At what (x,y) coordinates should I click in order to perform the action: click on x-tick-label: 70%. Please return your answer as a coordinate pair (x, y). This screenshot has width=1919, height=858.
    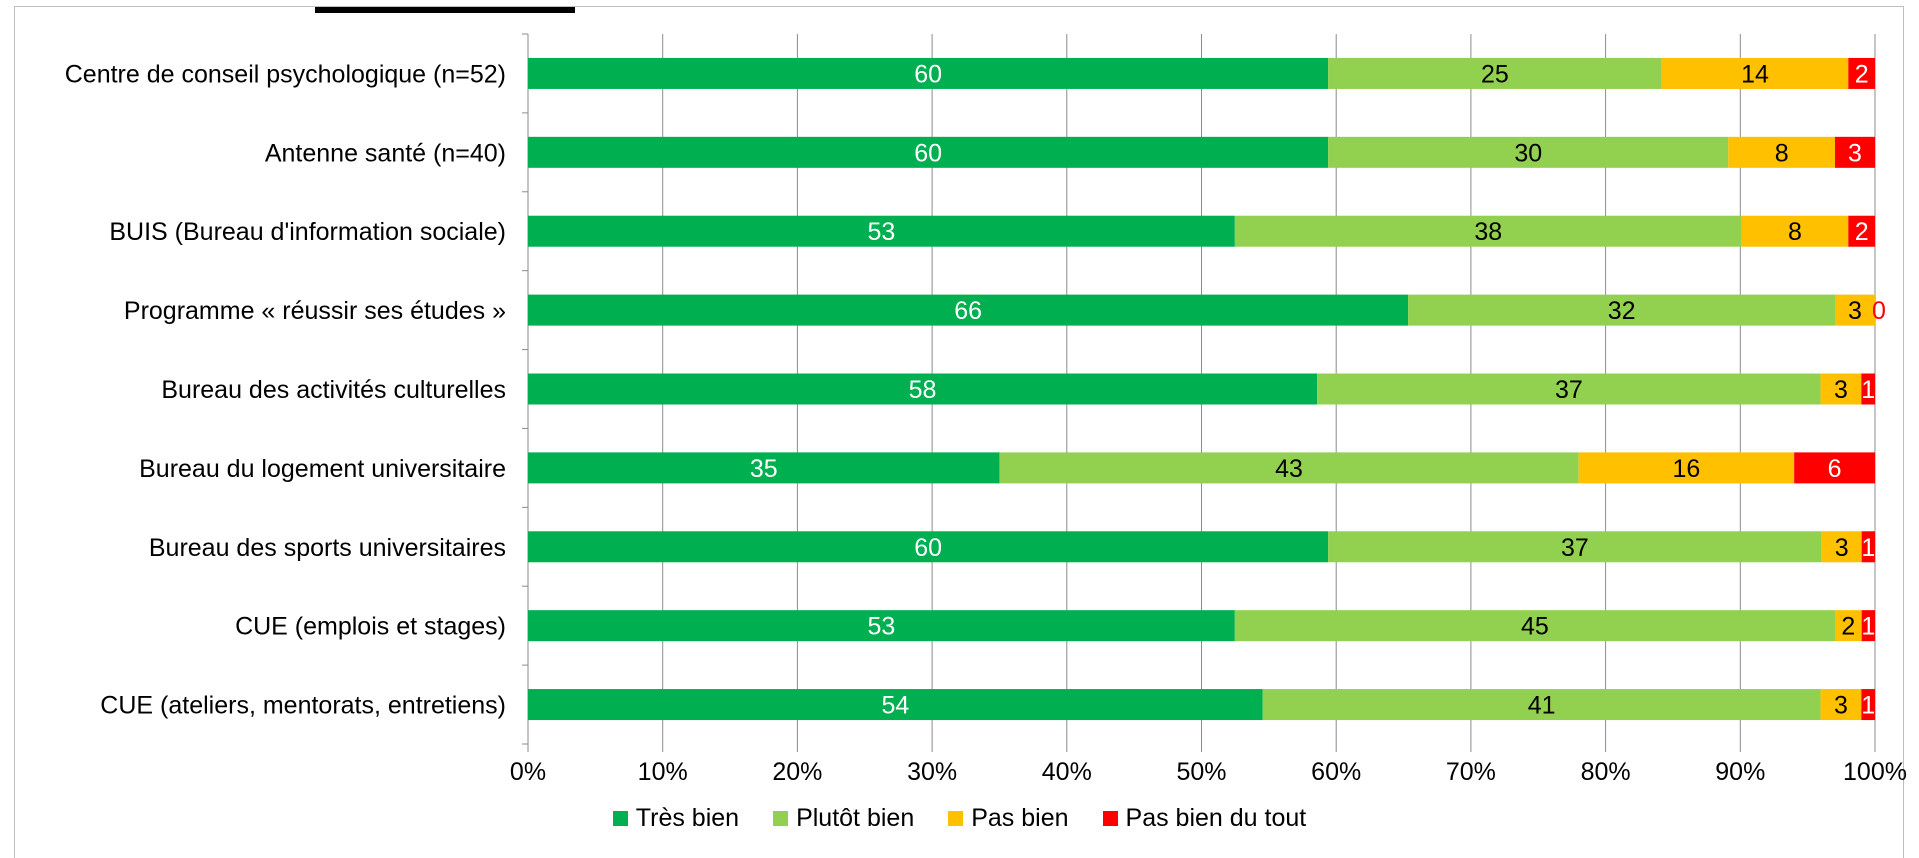
    Looking at the image, I should click on (1471, 772).